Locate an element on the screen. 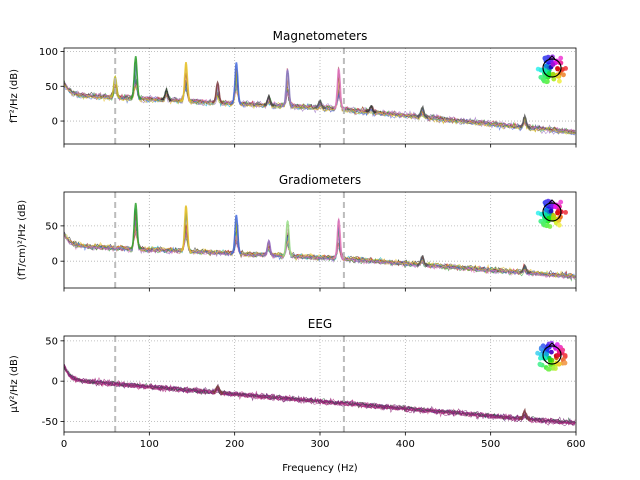 This screenshot has height=480, width=640. y-ticks: 50 0 -50 is located at coordinates (53, 382).